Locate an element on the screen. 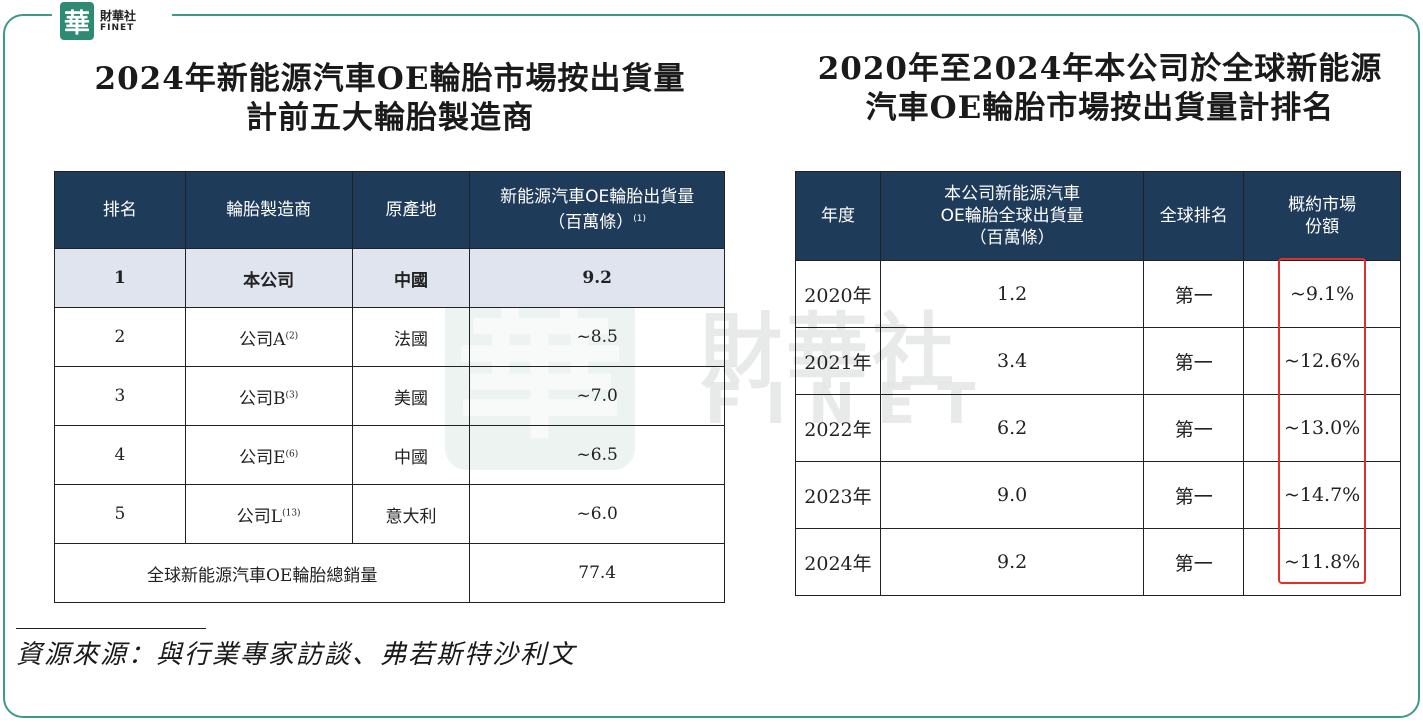  header-share-line2: 份額 is located at coordinates (1322, 227).